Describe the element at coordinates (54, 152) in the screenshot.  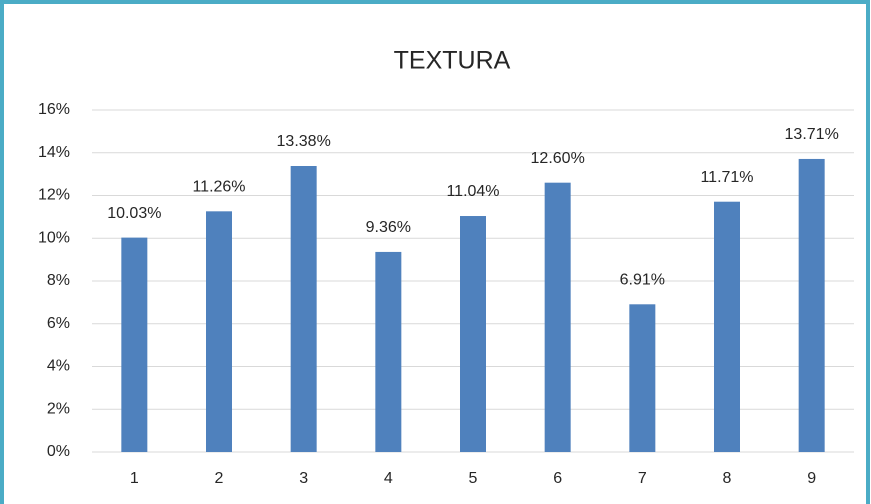
I see `y-tick-label: 14%` at that location.